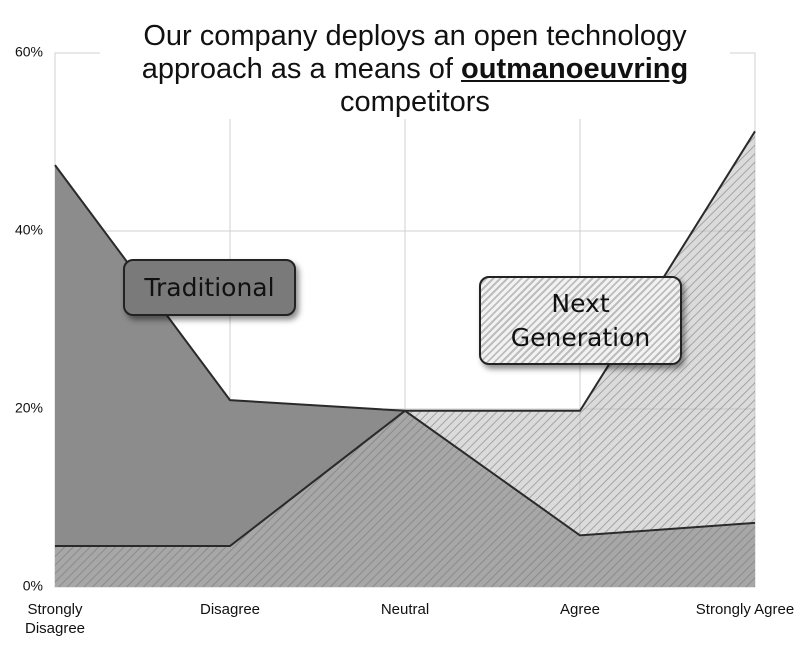  I want to click on x-tick-label: Agree, so click(580, 609).